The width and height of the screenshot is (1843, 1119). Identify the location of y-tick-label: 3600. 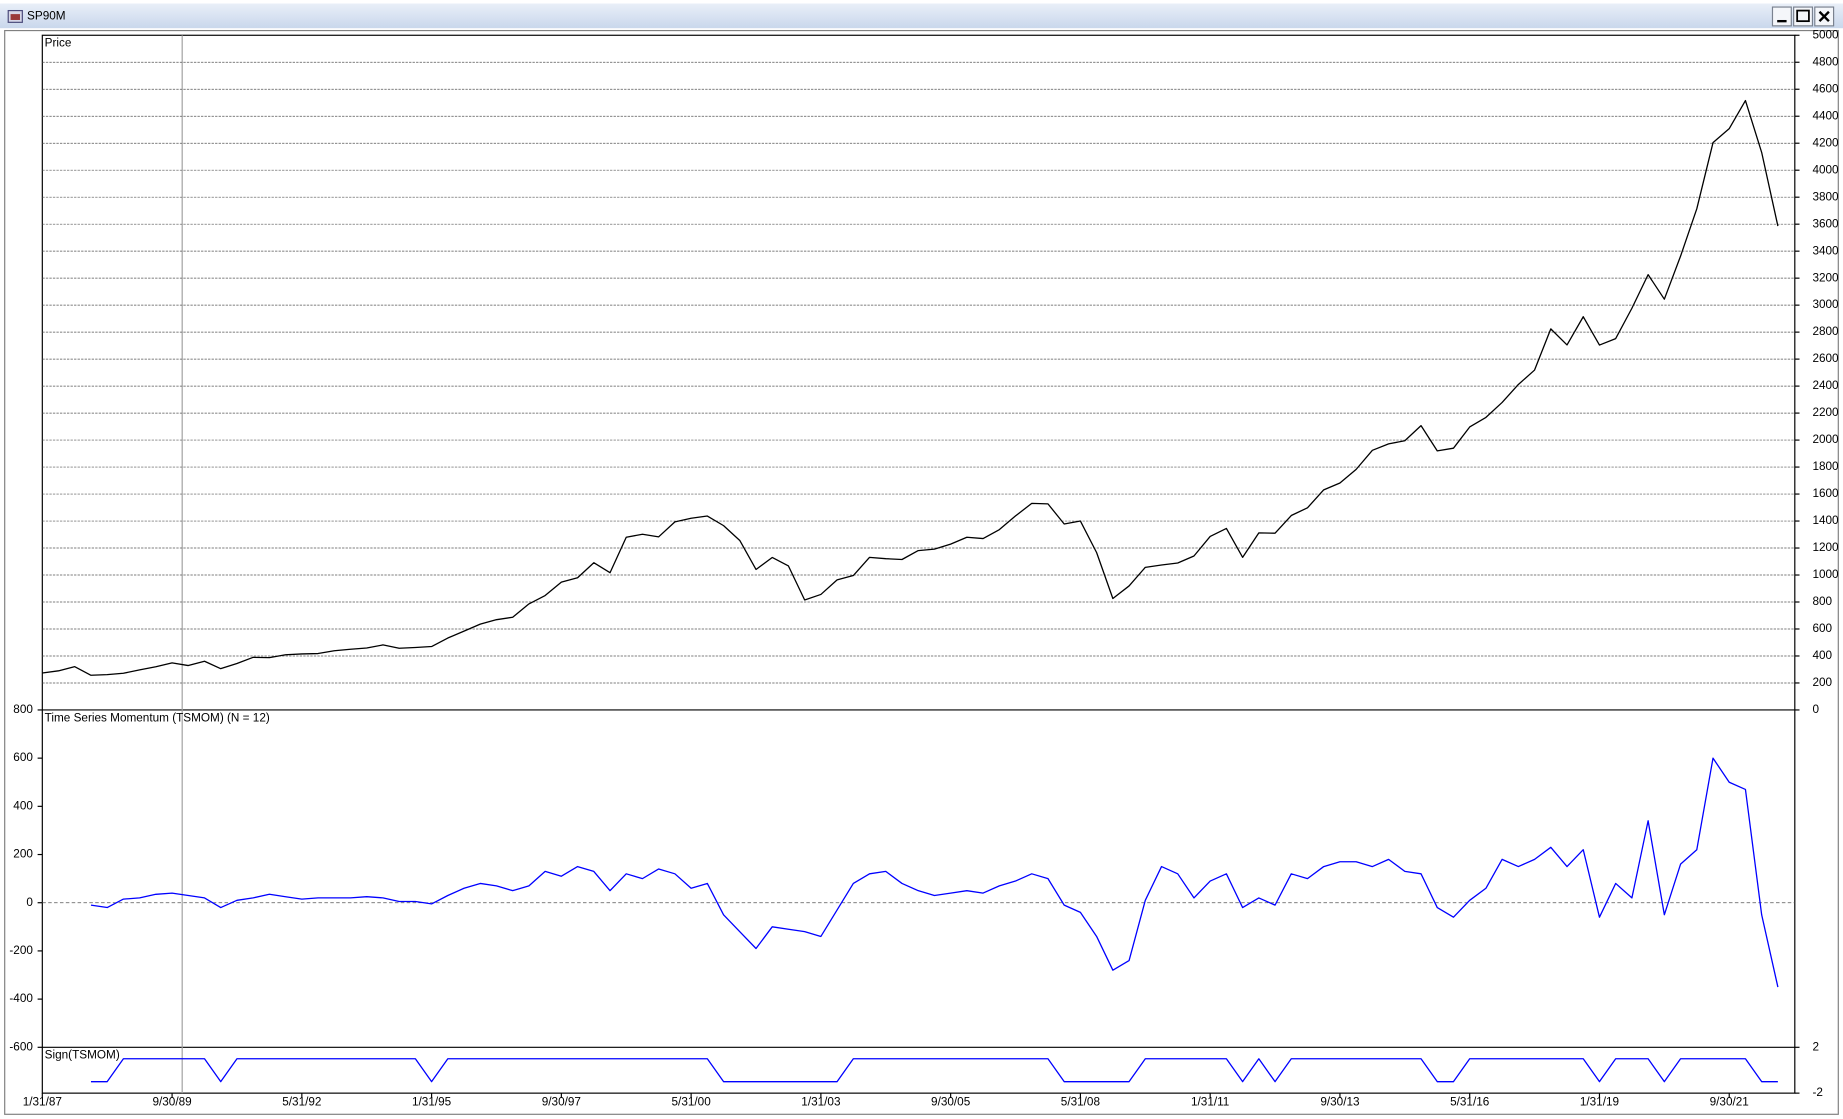
(1825, 223).